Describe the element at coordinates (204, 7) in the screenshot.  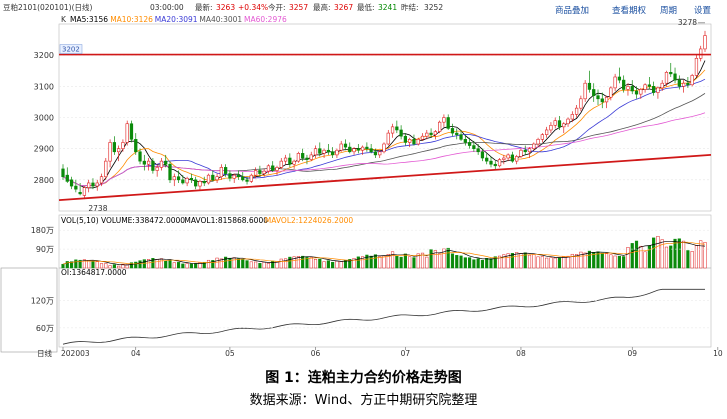
I see `latest-label: 最新:` at that location.